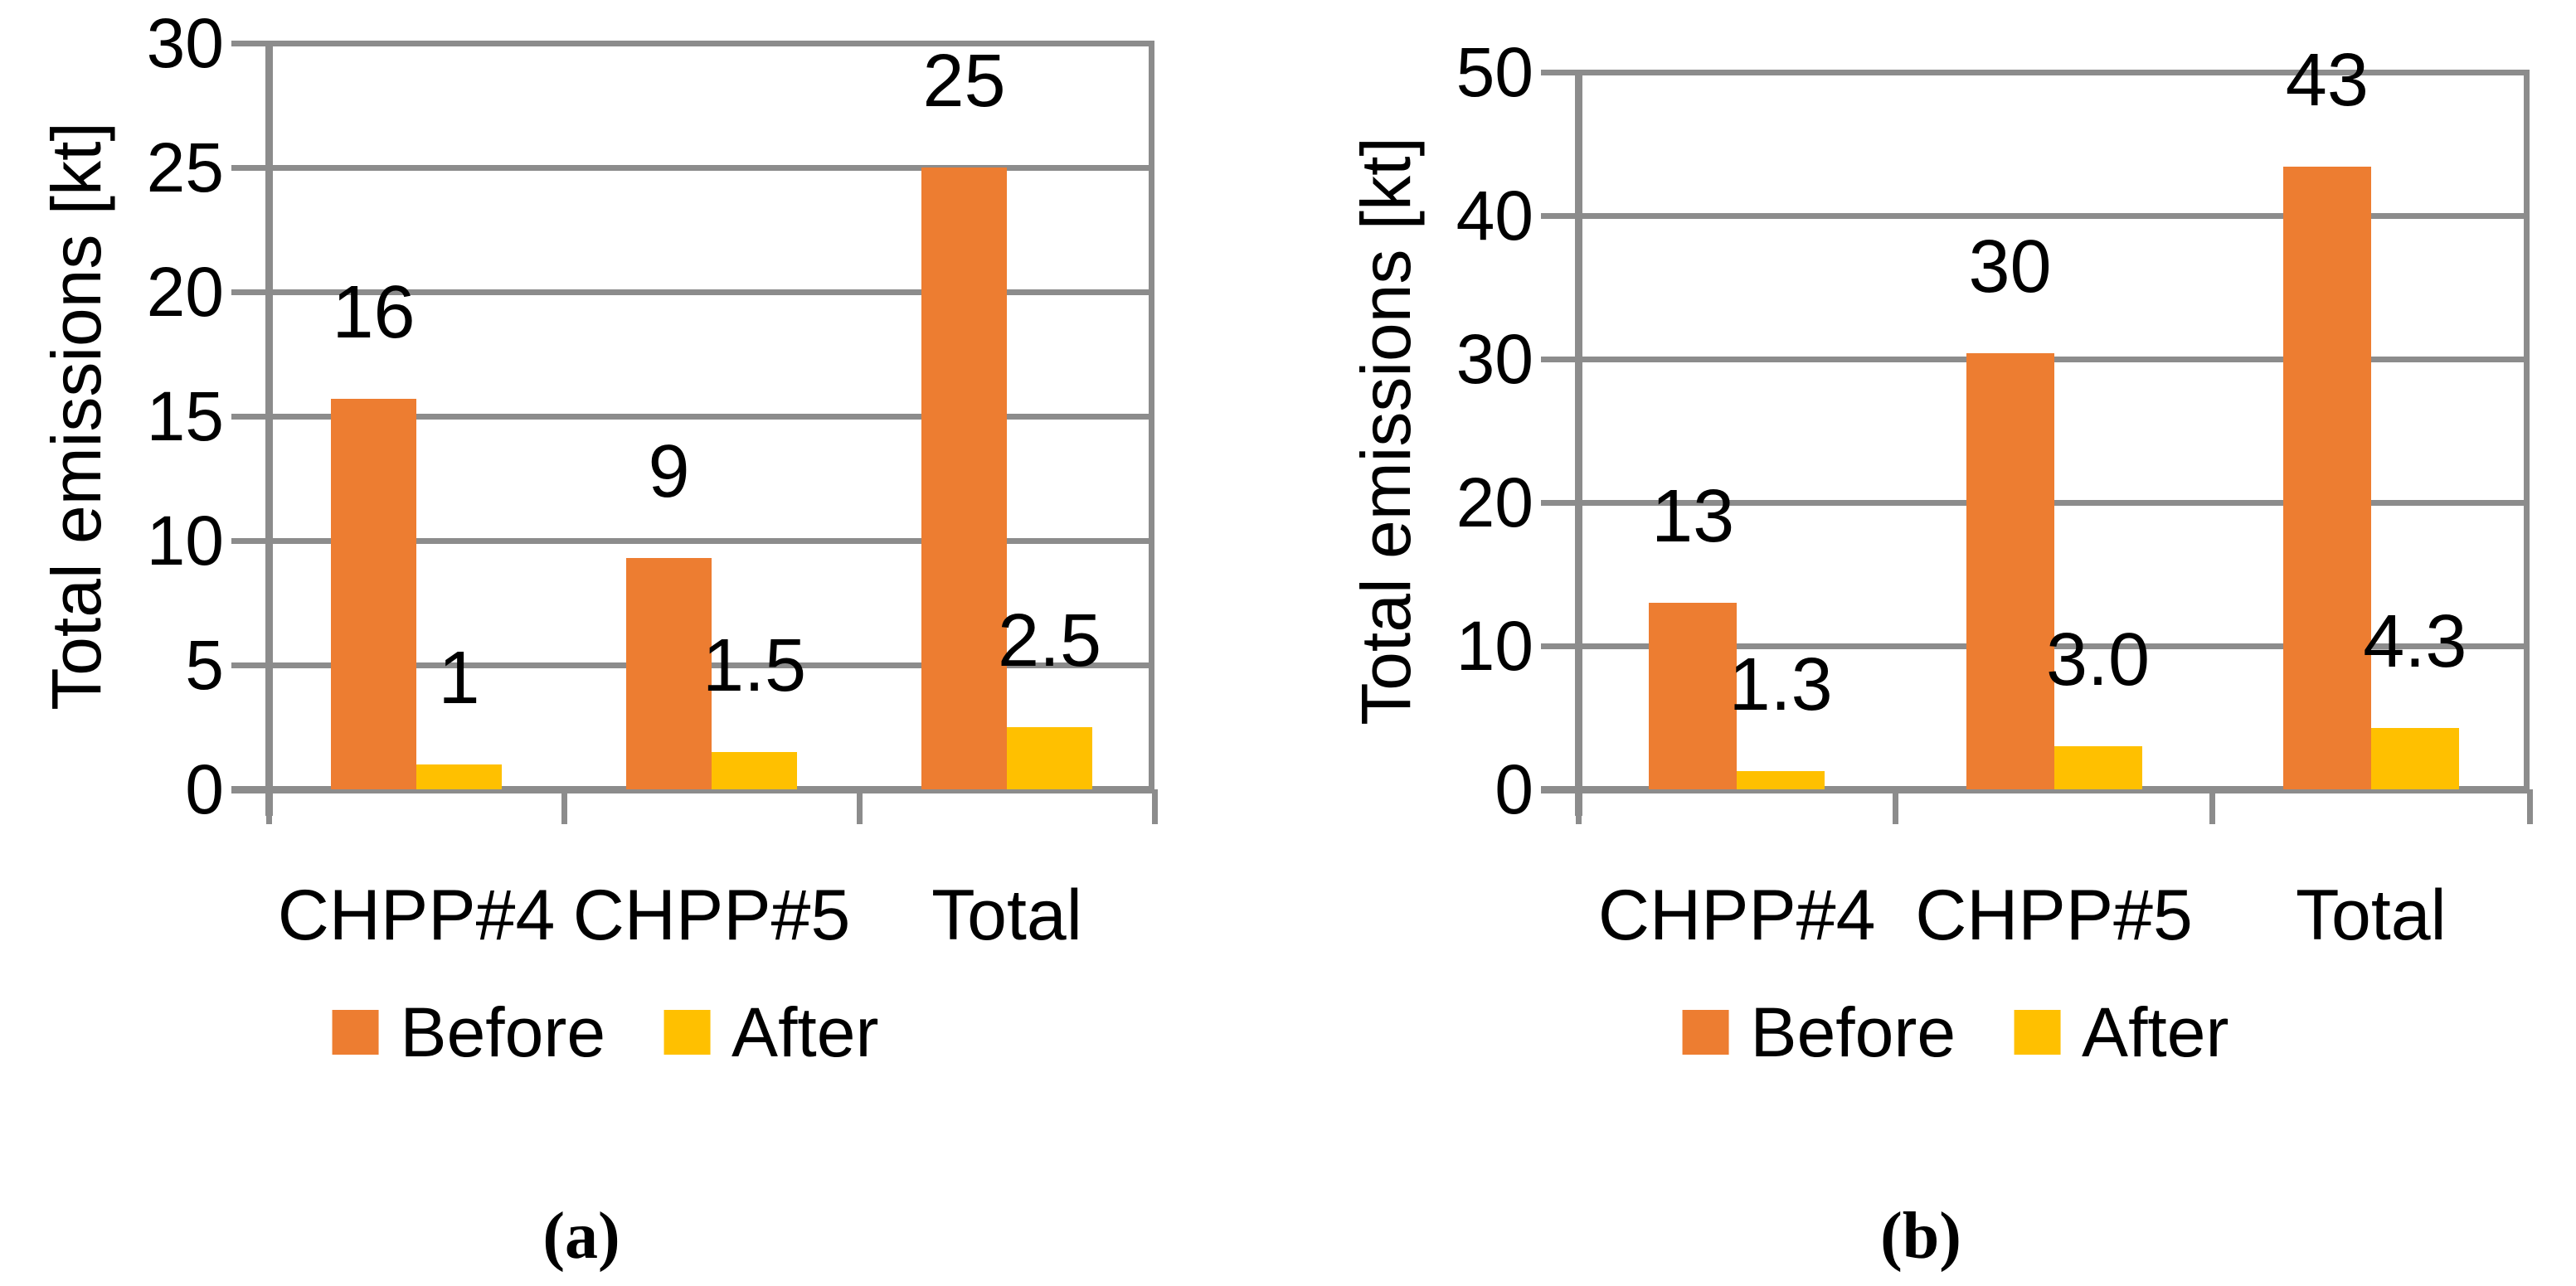  What do you see at coordinates (1494, 216) in the screenshot?
I see `y-axis-tick-label: 40` at bounding box center [1494, 216].